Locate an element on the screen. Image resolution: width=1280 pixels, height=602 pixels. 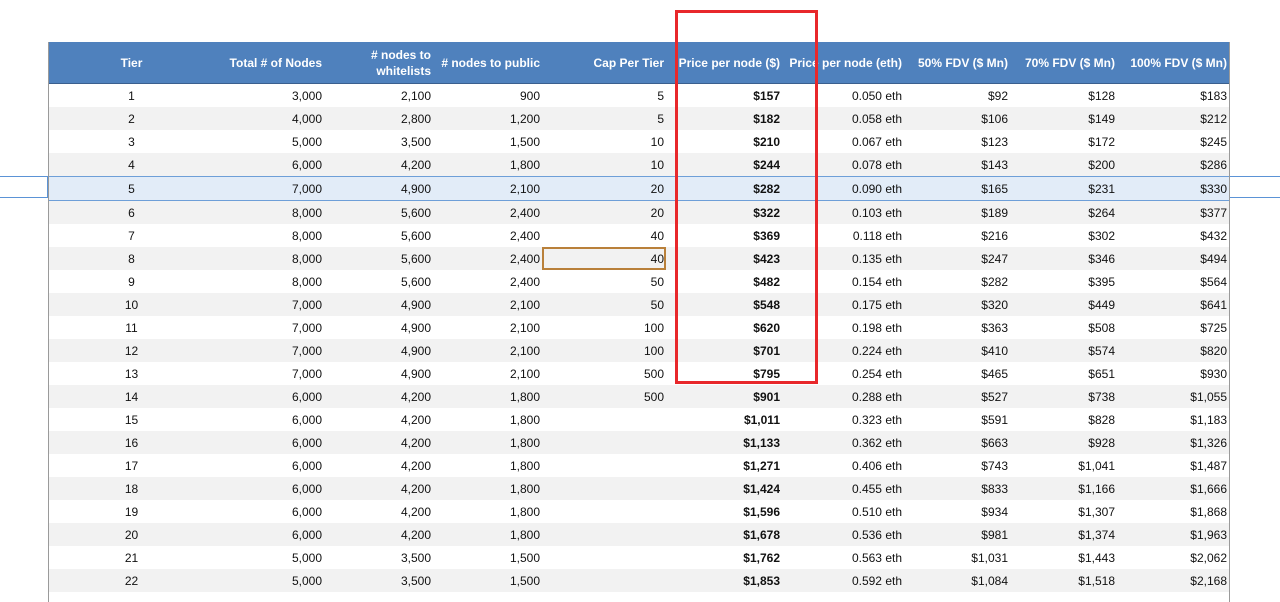
cell-price-usd: $282 is located at coordinates (724, 188).